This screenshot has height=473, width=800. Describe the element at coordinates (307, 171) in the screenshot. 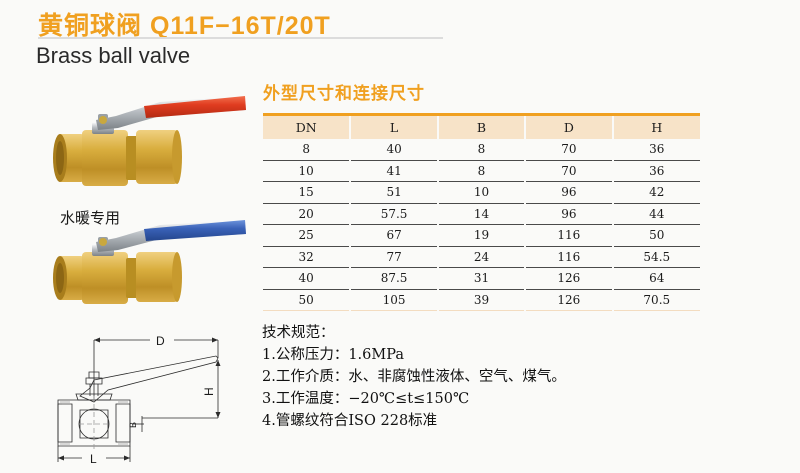

I see `cell-dn: 10` at that location.